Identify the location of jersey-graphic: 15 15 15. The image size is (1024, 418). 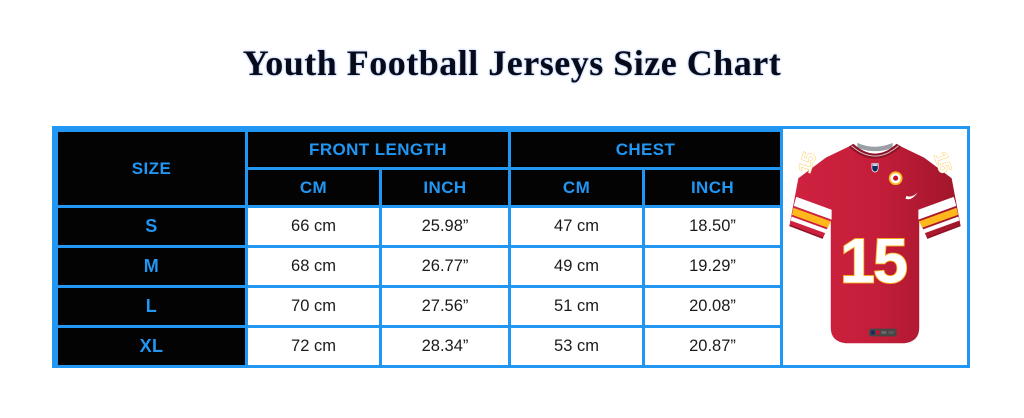
(875, 243).